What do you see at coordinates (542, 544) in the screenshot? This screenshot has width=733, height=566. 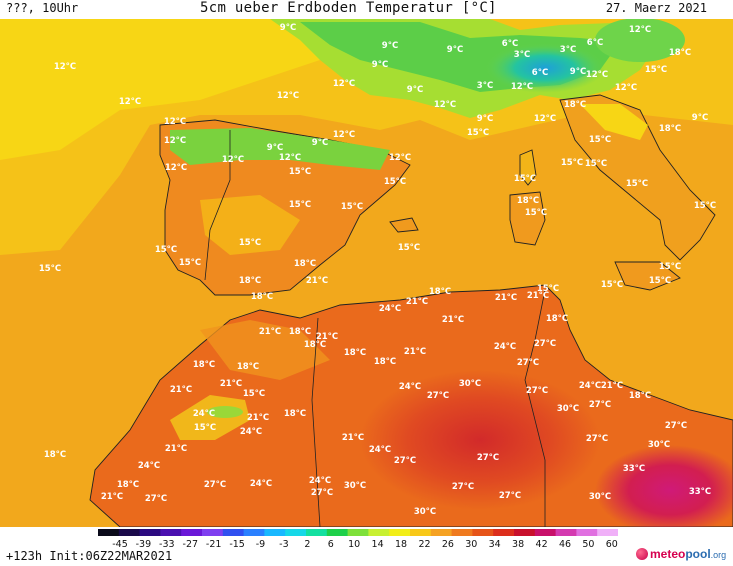 I see `colorbar-tick-label: 42` at bounding box center [542, 544].